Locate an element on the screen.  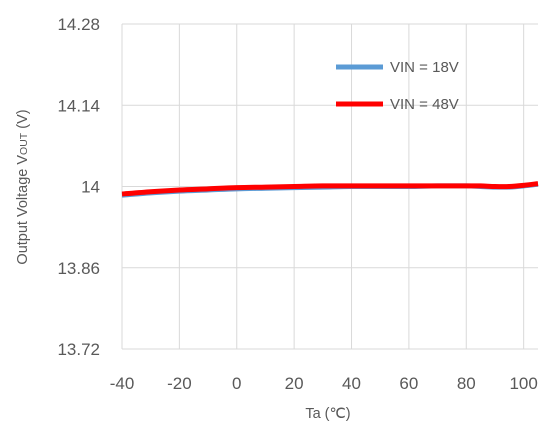
y-tick-label: 13.86 is located at coordinates (78, 268).